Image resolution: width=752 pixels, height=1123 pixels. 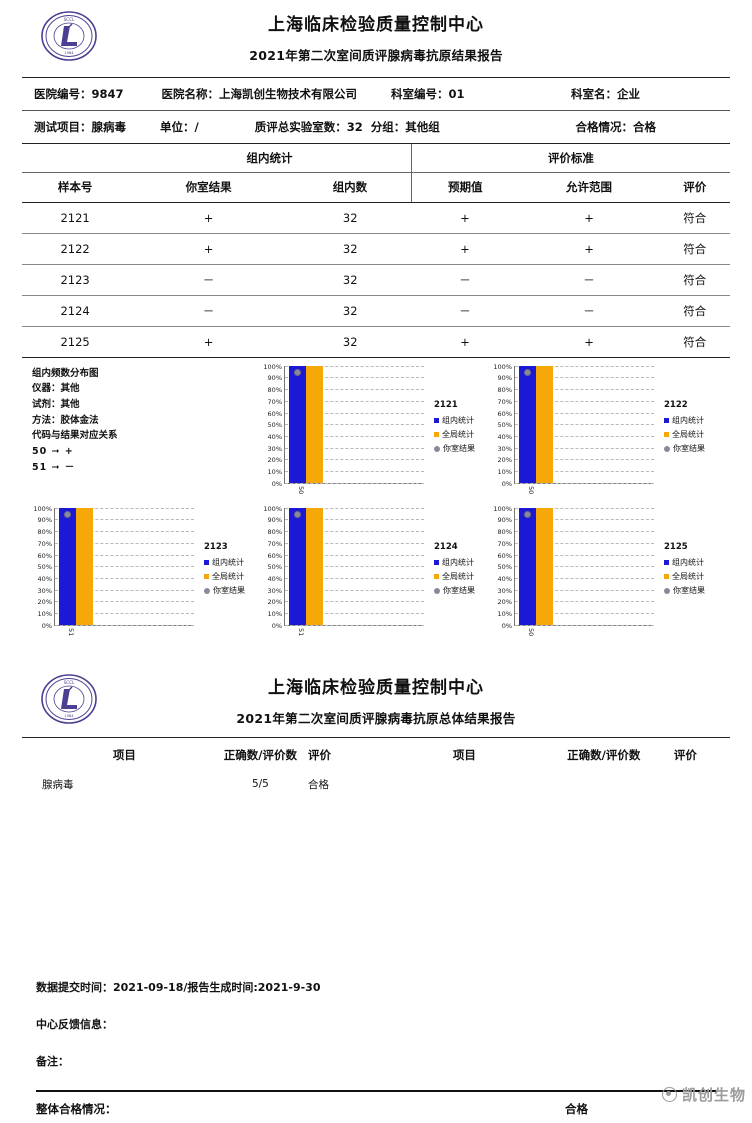 I want to click on total-labs-field: 质评总实验室数：32, so click(x=308, y=126).